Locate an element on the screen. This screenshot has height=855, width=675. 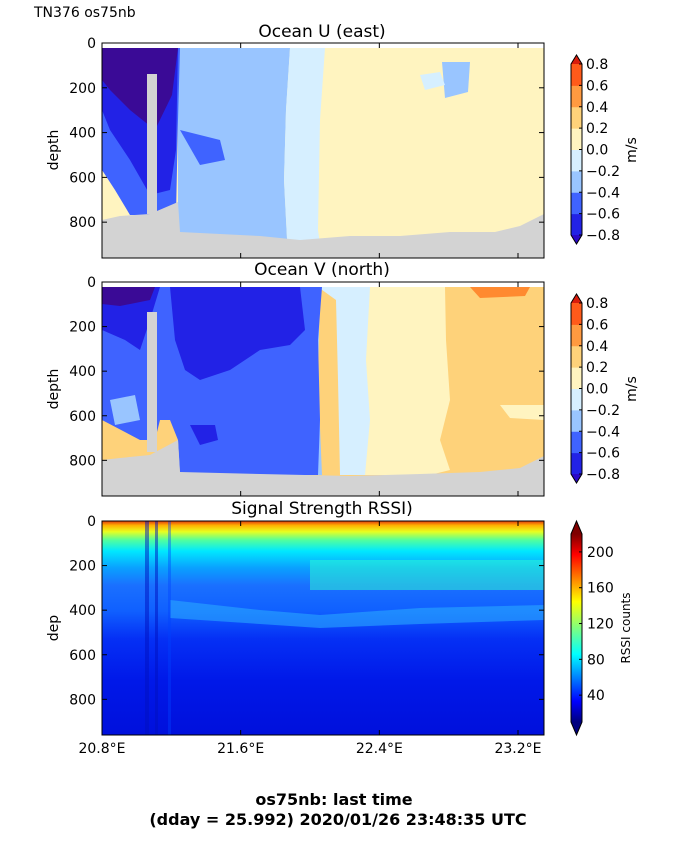
x-tick-label: 21.6°E is located at coordinates (240, 749).